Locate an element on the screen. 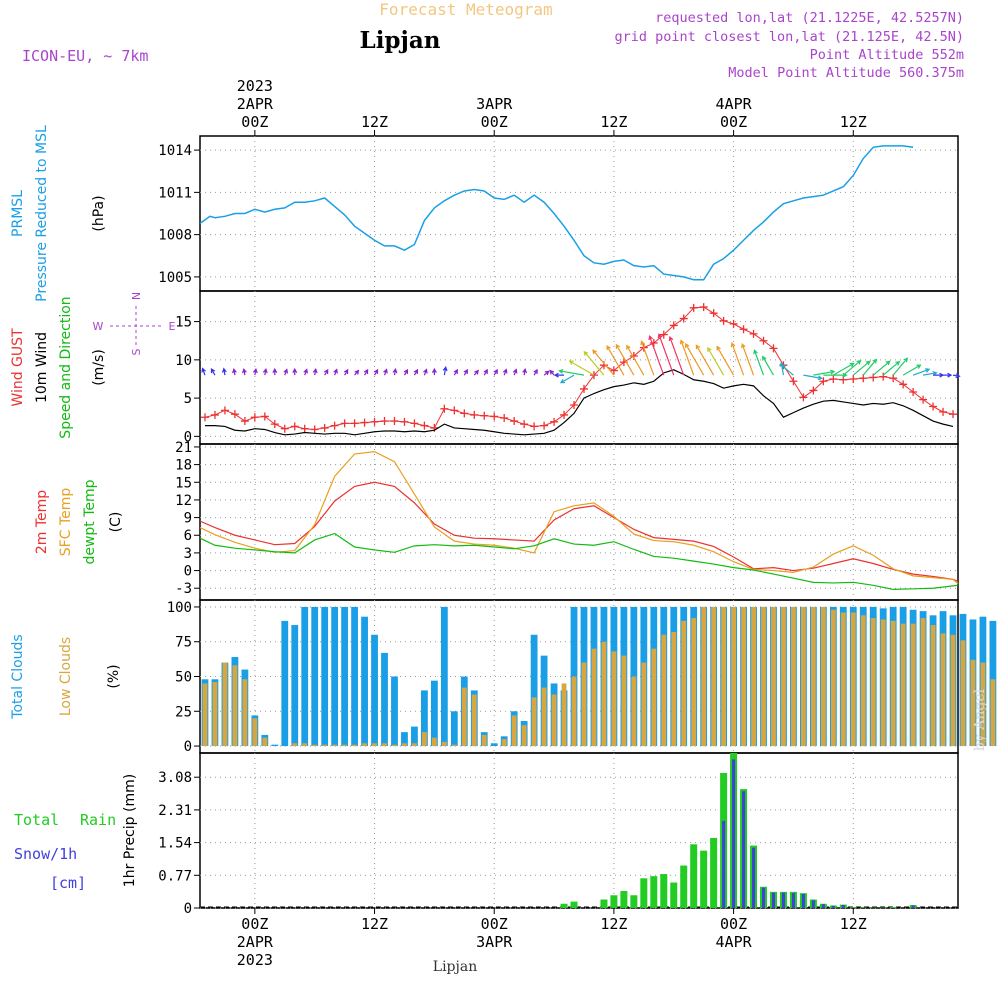 This screenshot has width=1000, height=1000. pressure-line is located at coordinates (556, 213).